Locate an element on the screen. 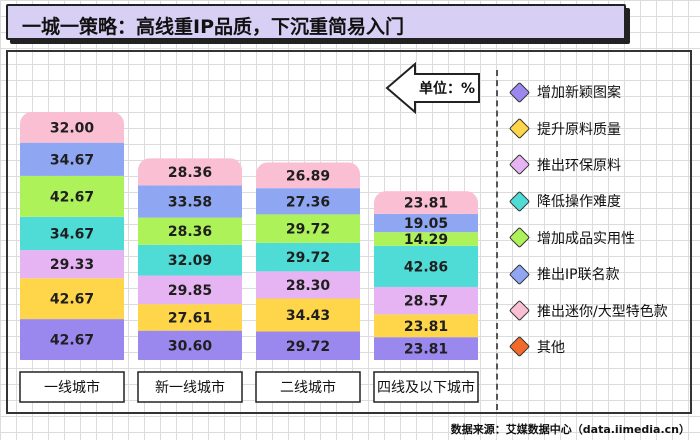  legend-item: 增加成品实用性 is located at coordinates (589, 238).